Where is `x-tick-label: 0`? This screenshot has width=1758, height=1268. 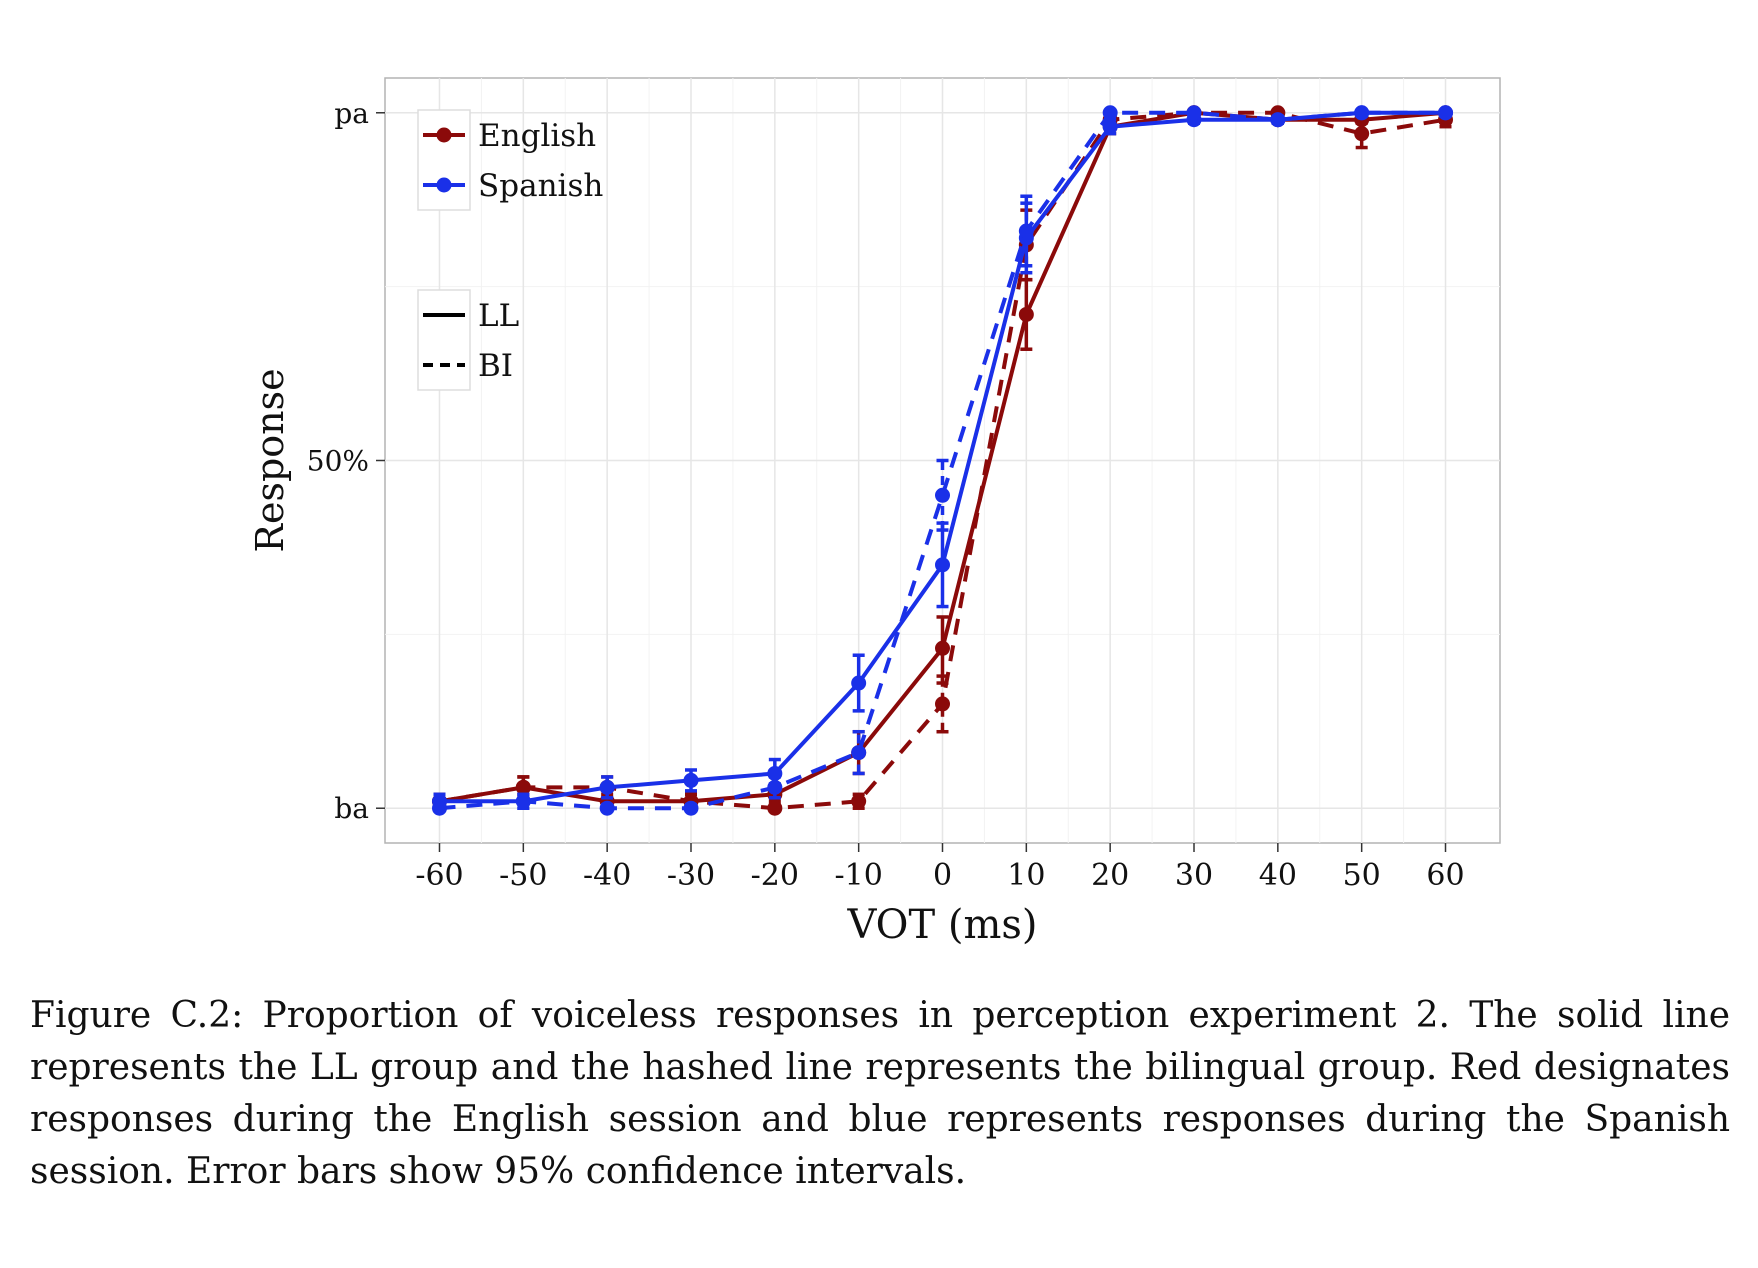
x-tick-label: 0 is located at coordinates (942, 875).